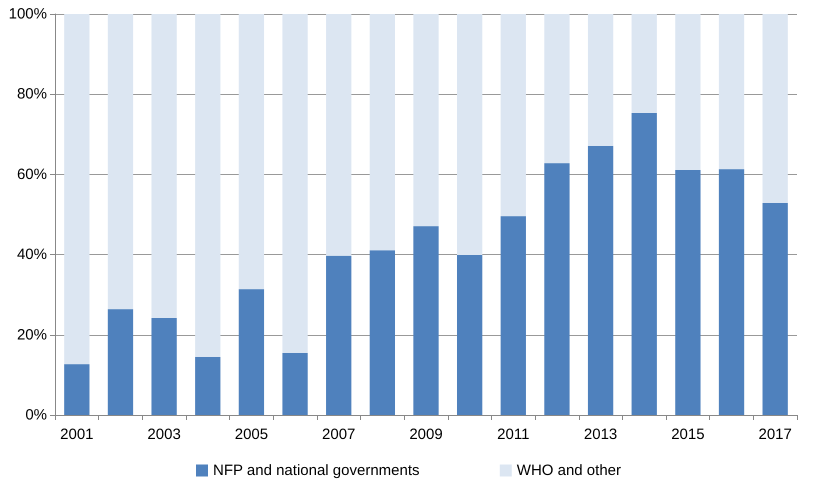  I want to click on y-tick-label: 100%, so click(27, 14).